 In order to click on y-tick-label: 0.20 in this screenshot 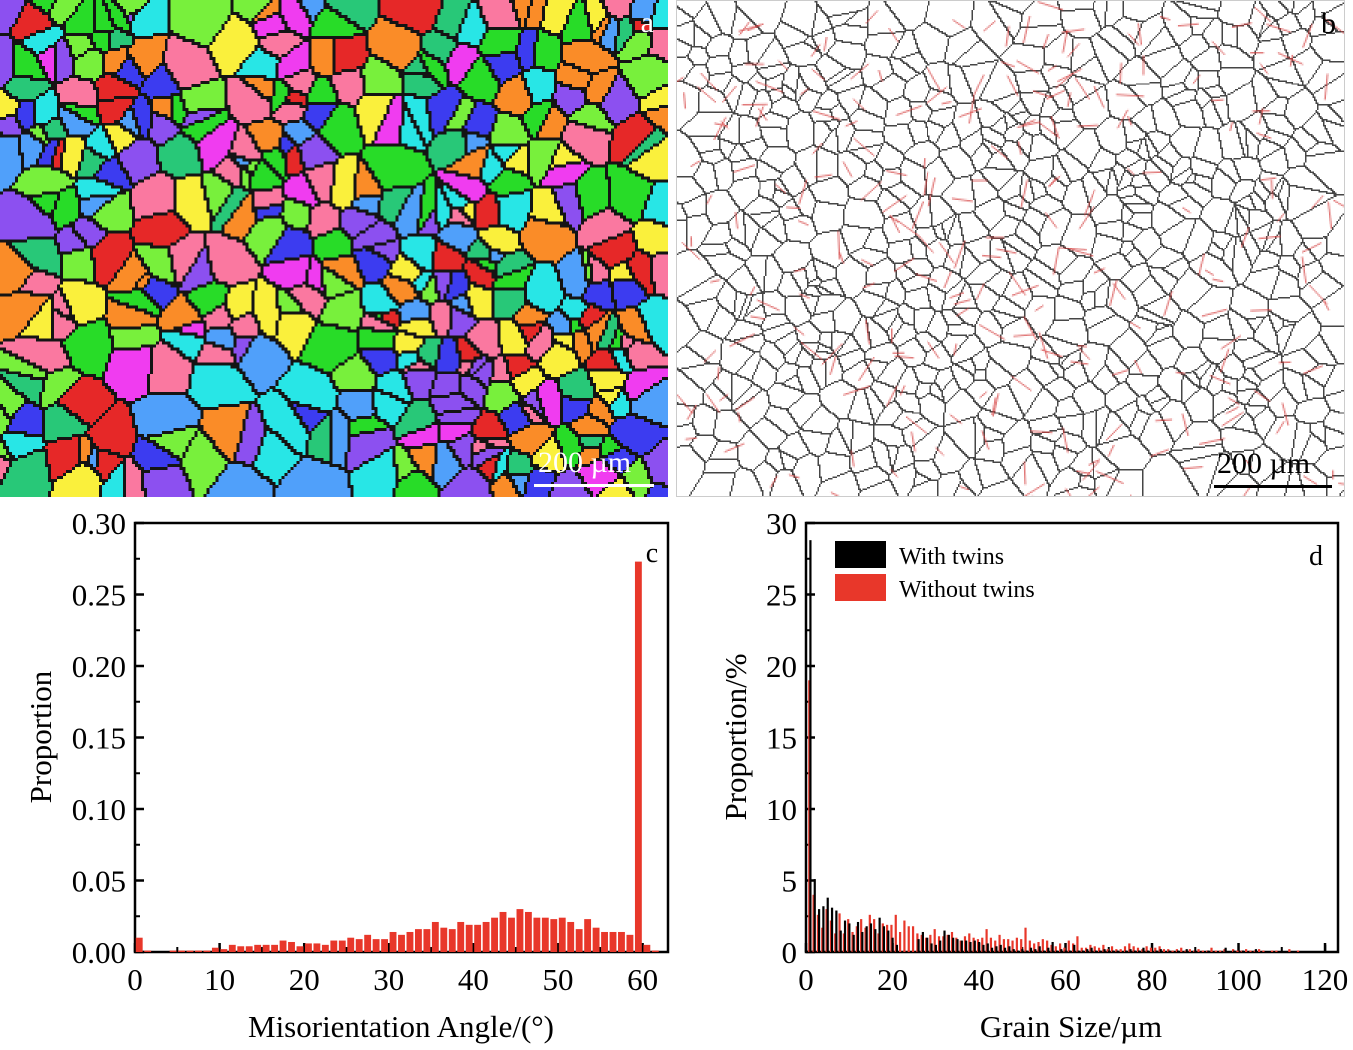, I will do `click(99, 666)`.